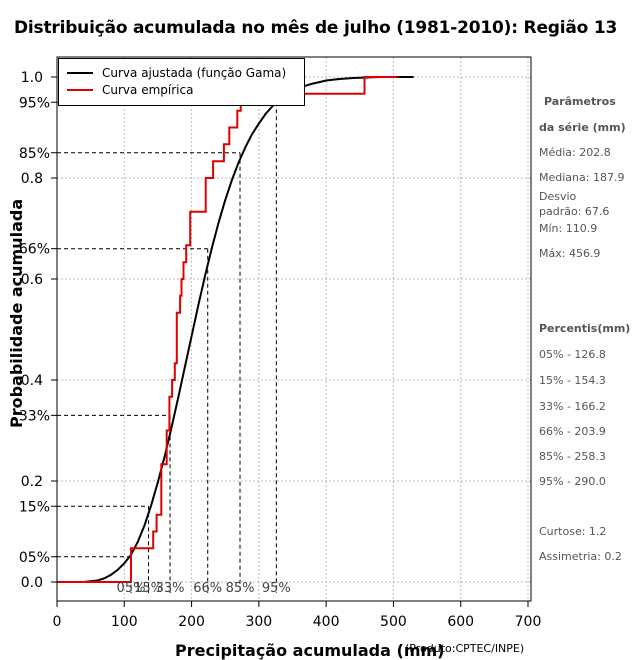 This screenshot has height=660, width=640. What do you see at coordinates (568, 228) in the screenshot?
I see `stat-min: Mín: 110.9` at bounding box center [568, 228].